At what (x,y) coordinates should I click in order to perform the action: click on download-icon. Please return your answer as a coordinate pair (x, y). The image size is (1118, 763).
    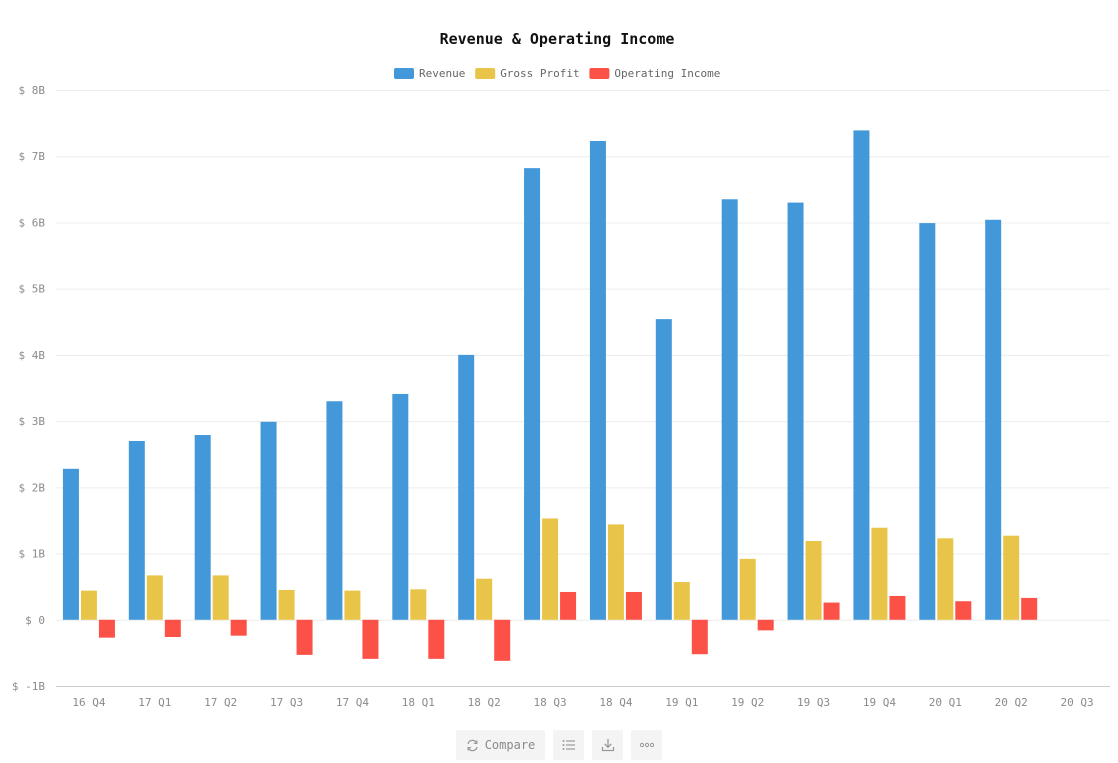
    Looking at the image, I should click on (608, 745).